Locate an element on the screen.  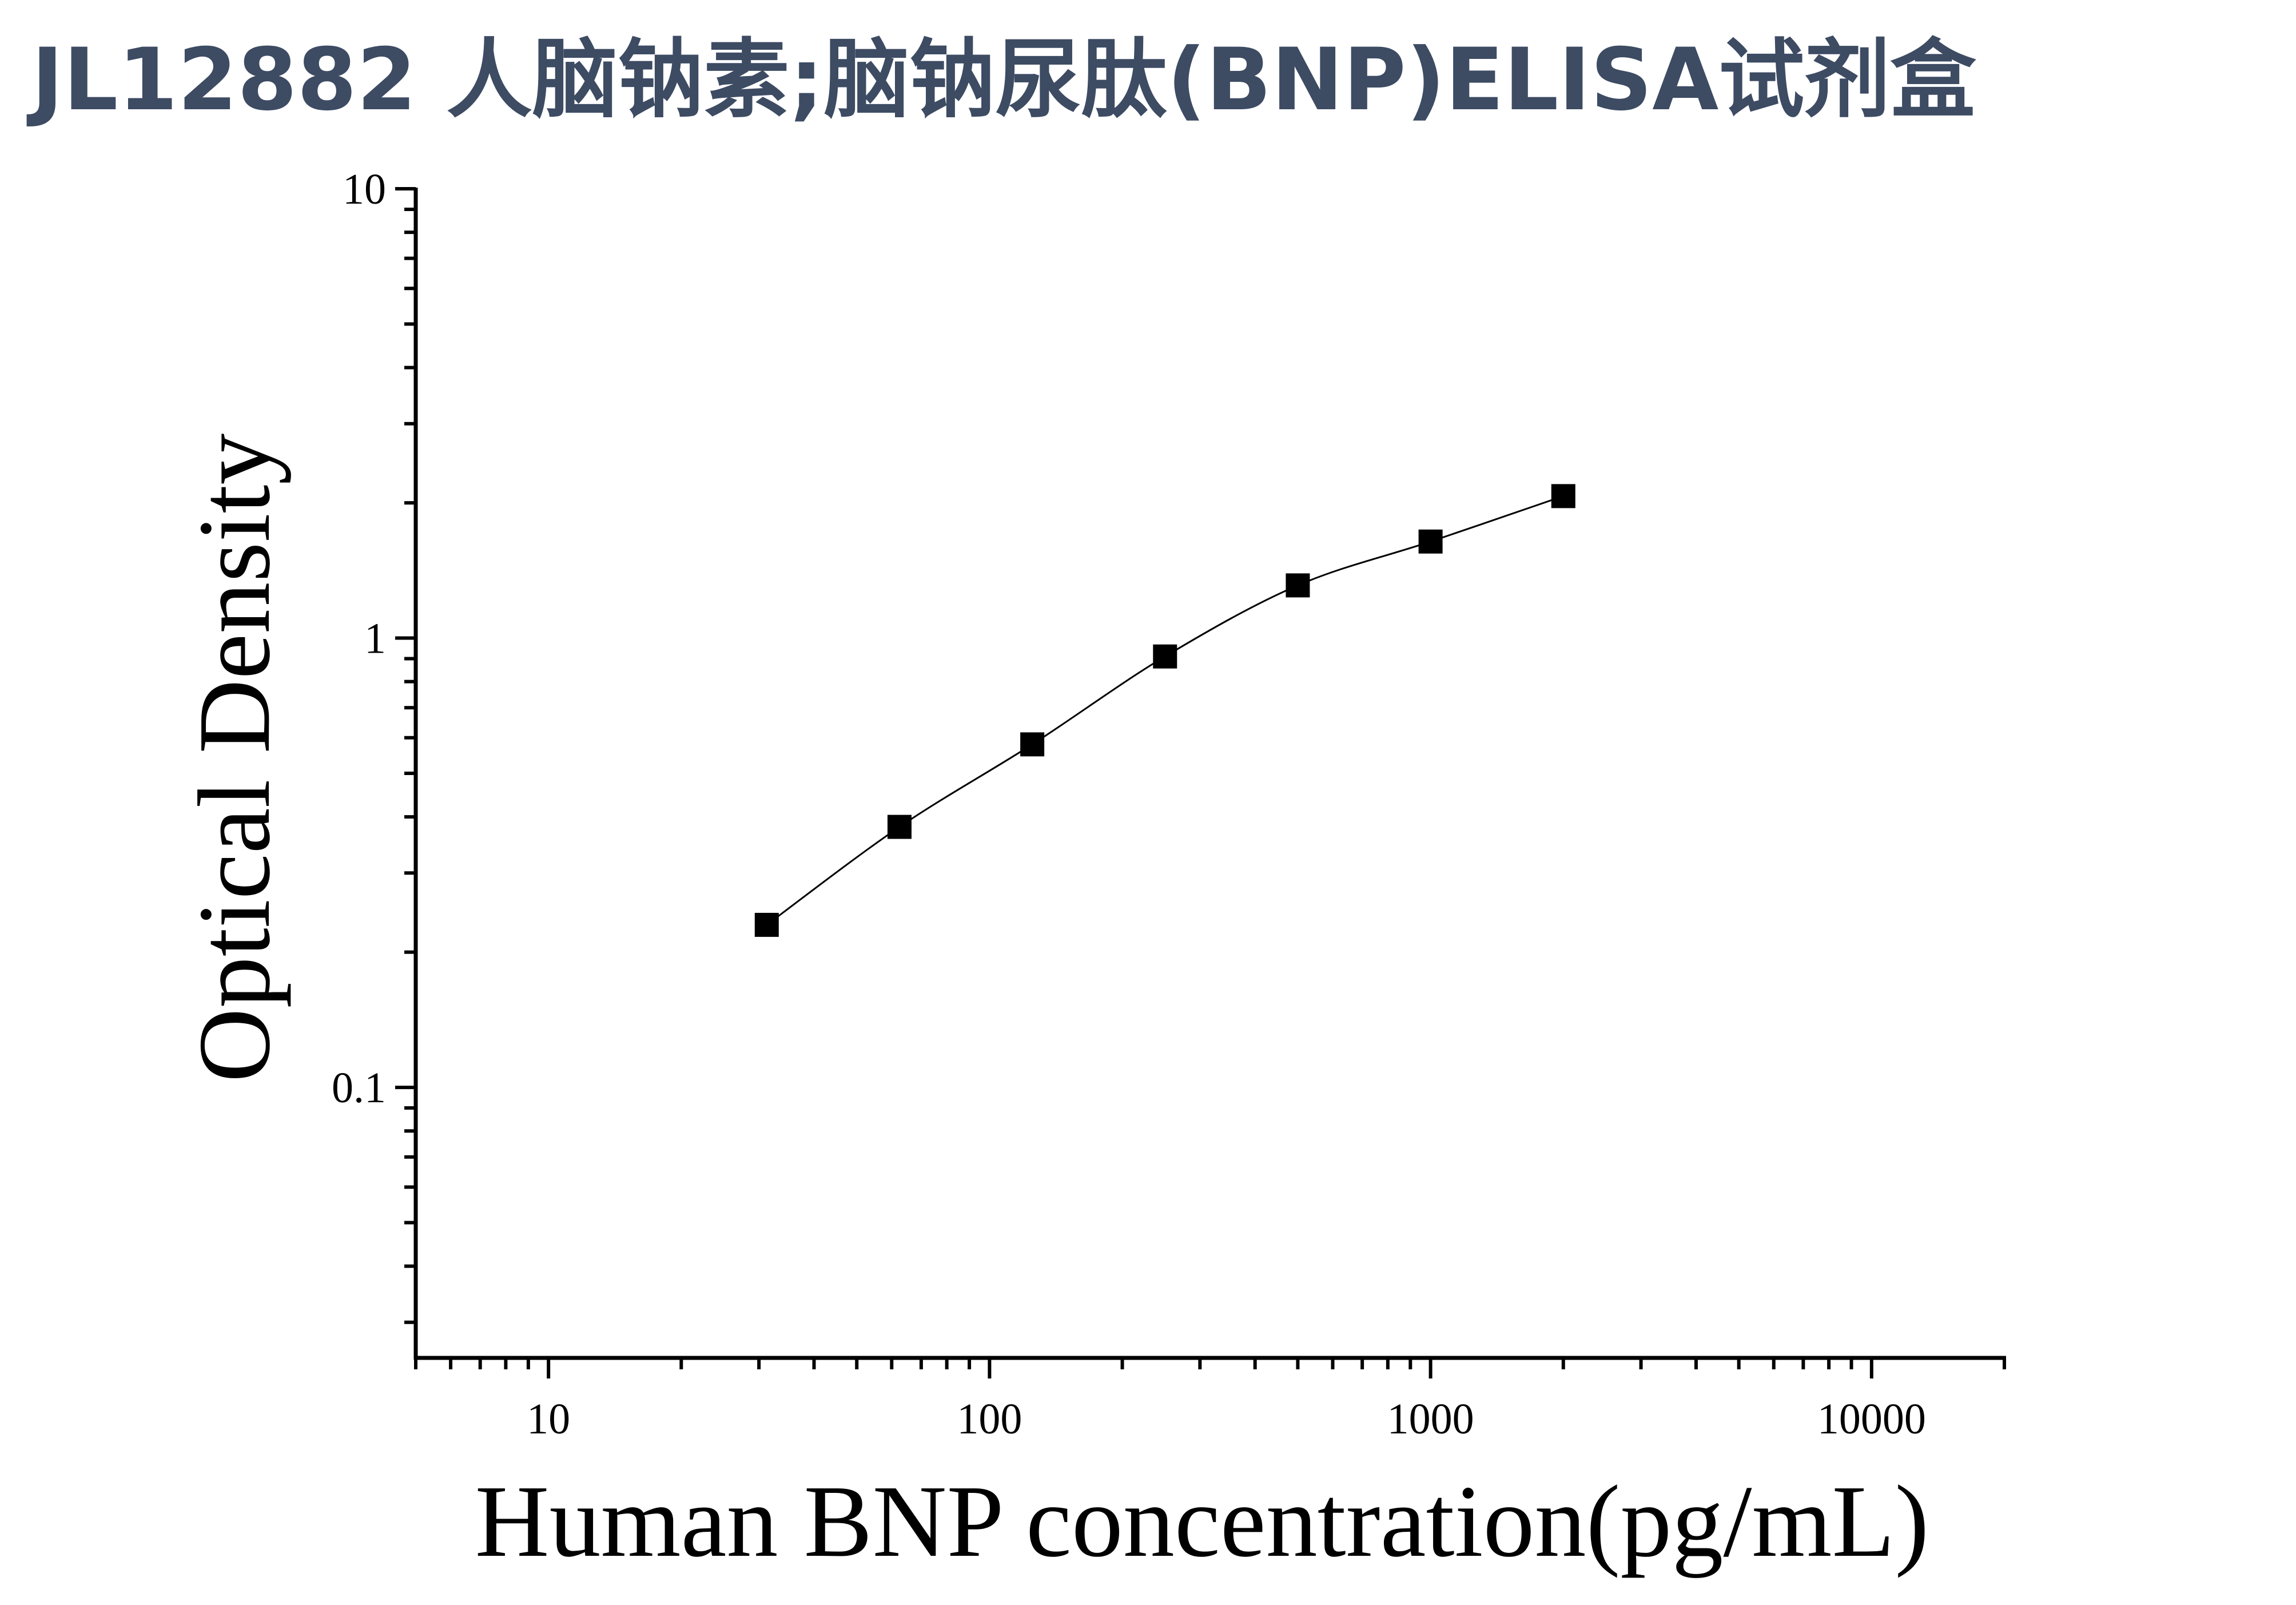
y-tick-label: 0.1 is located at coordinates (359, 1088).